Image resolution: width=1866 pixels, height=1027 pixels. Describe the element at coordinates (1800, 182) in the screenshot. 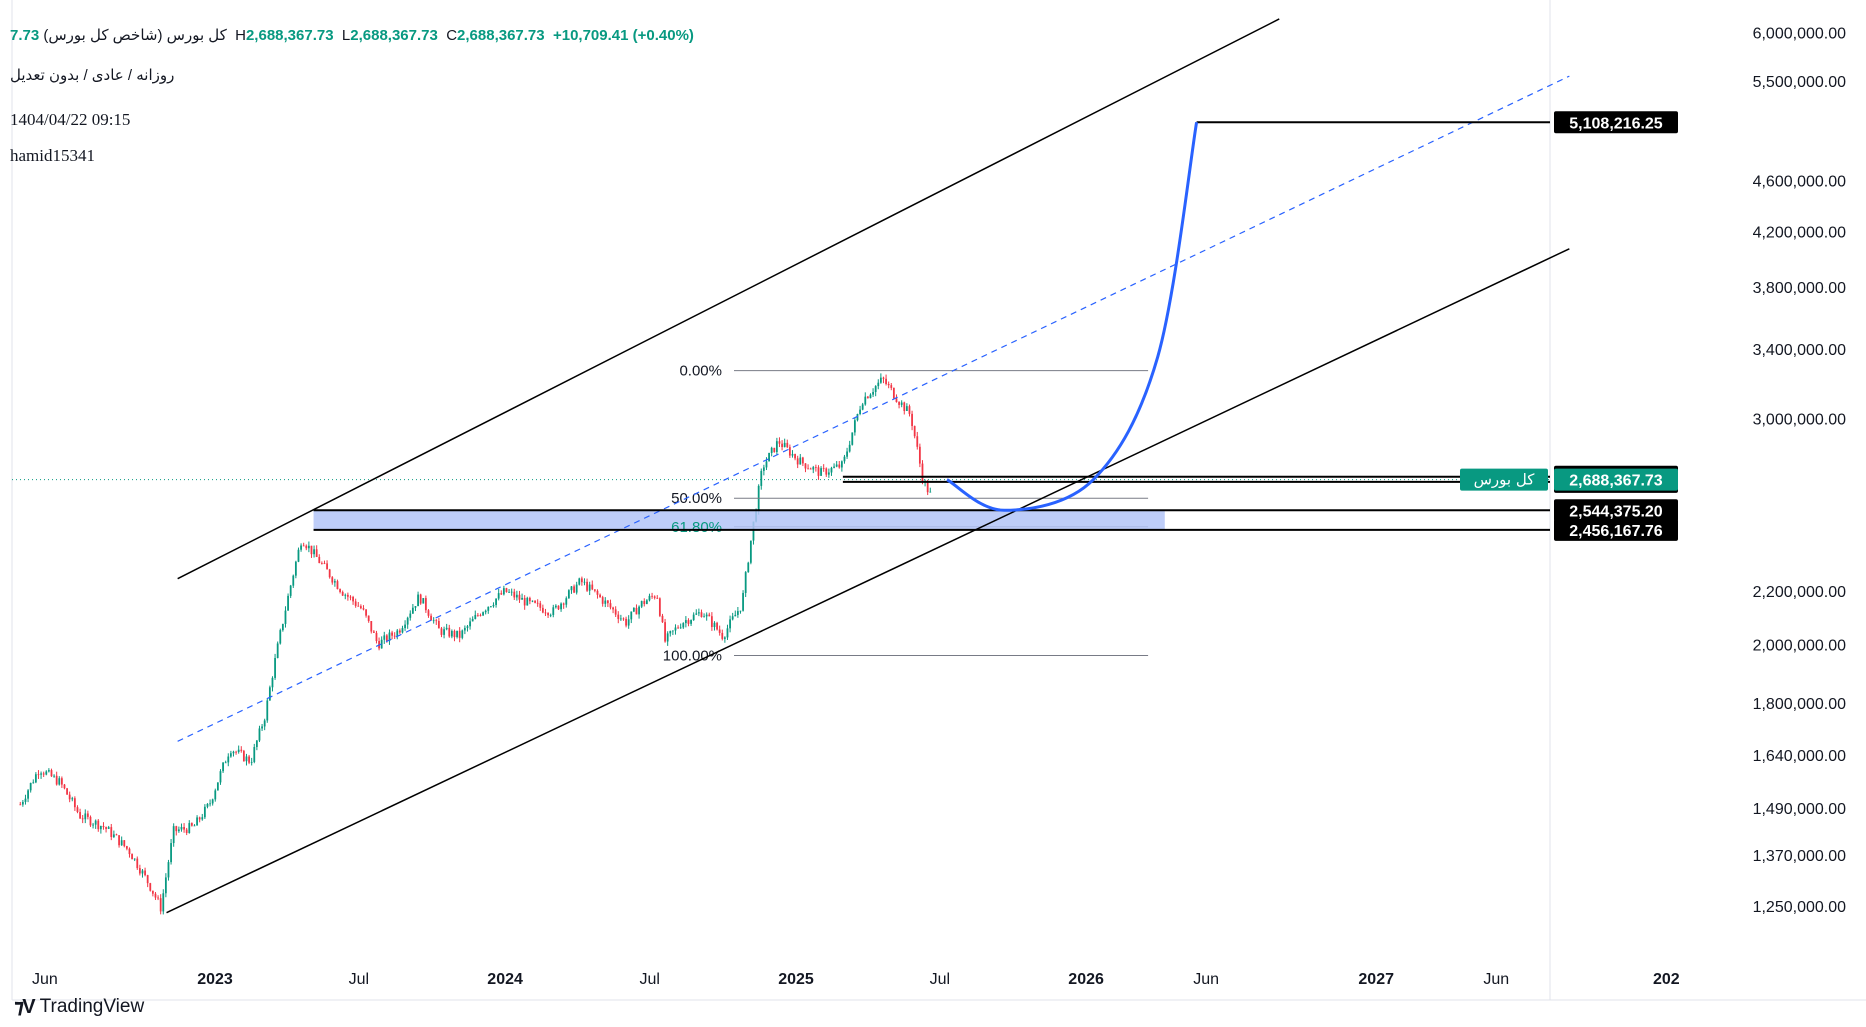

I see `y-tick-label: 4,600,000.00` at that location.